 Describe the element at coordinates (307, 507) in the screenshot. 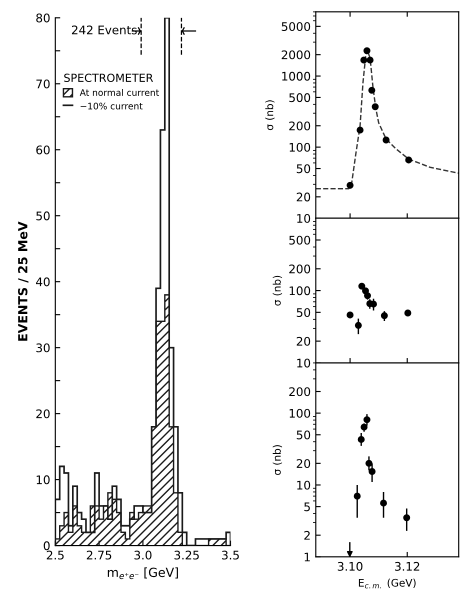

I see `y-tick-label: 5` at that location.